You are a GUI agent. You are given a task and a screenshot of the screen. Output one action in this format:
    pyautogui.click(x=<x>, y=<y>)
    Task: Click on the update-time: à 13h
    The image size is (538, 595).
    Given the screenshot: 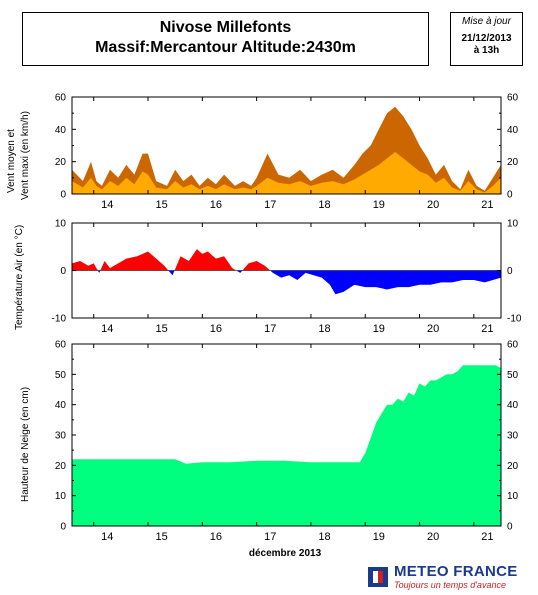 What is the action you would take?
    pyautogui.click(x=486, y=50)
    